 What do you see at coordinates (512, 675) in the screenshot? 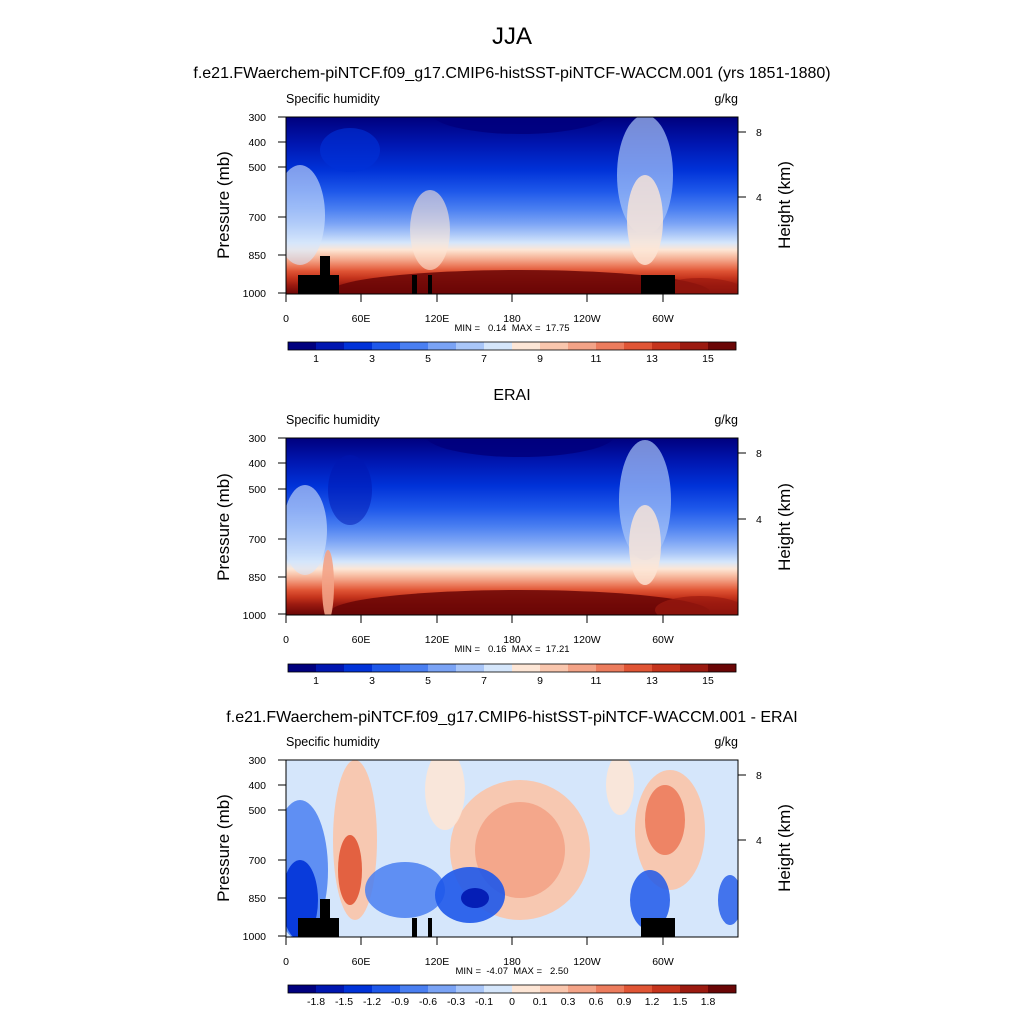
I see `panel-2-colorbar: 1 3 5 7 9 11 13 15` at bounding box center [512, 675].